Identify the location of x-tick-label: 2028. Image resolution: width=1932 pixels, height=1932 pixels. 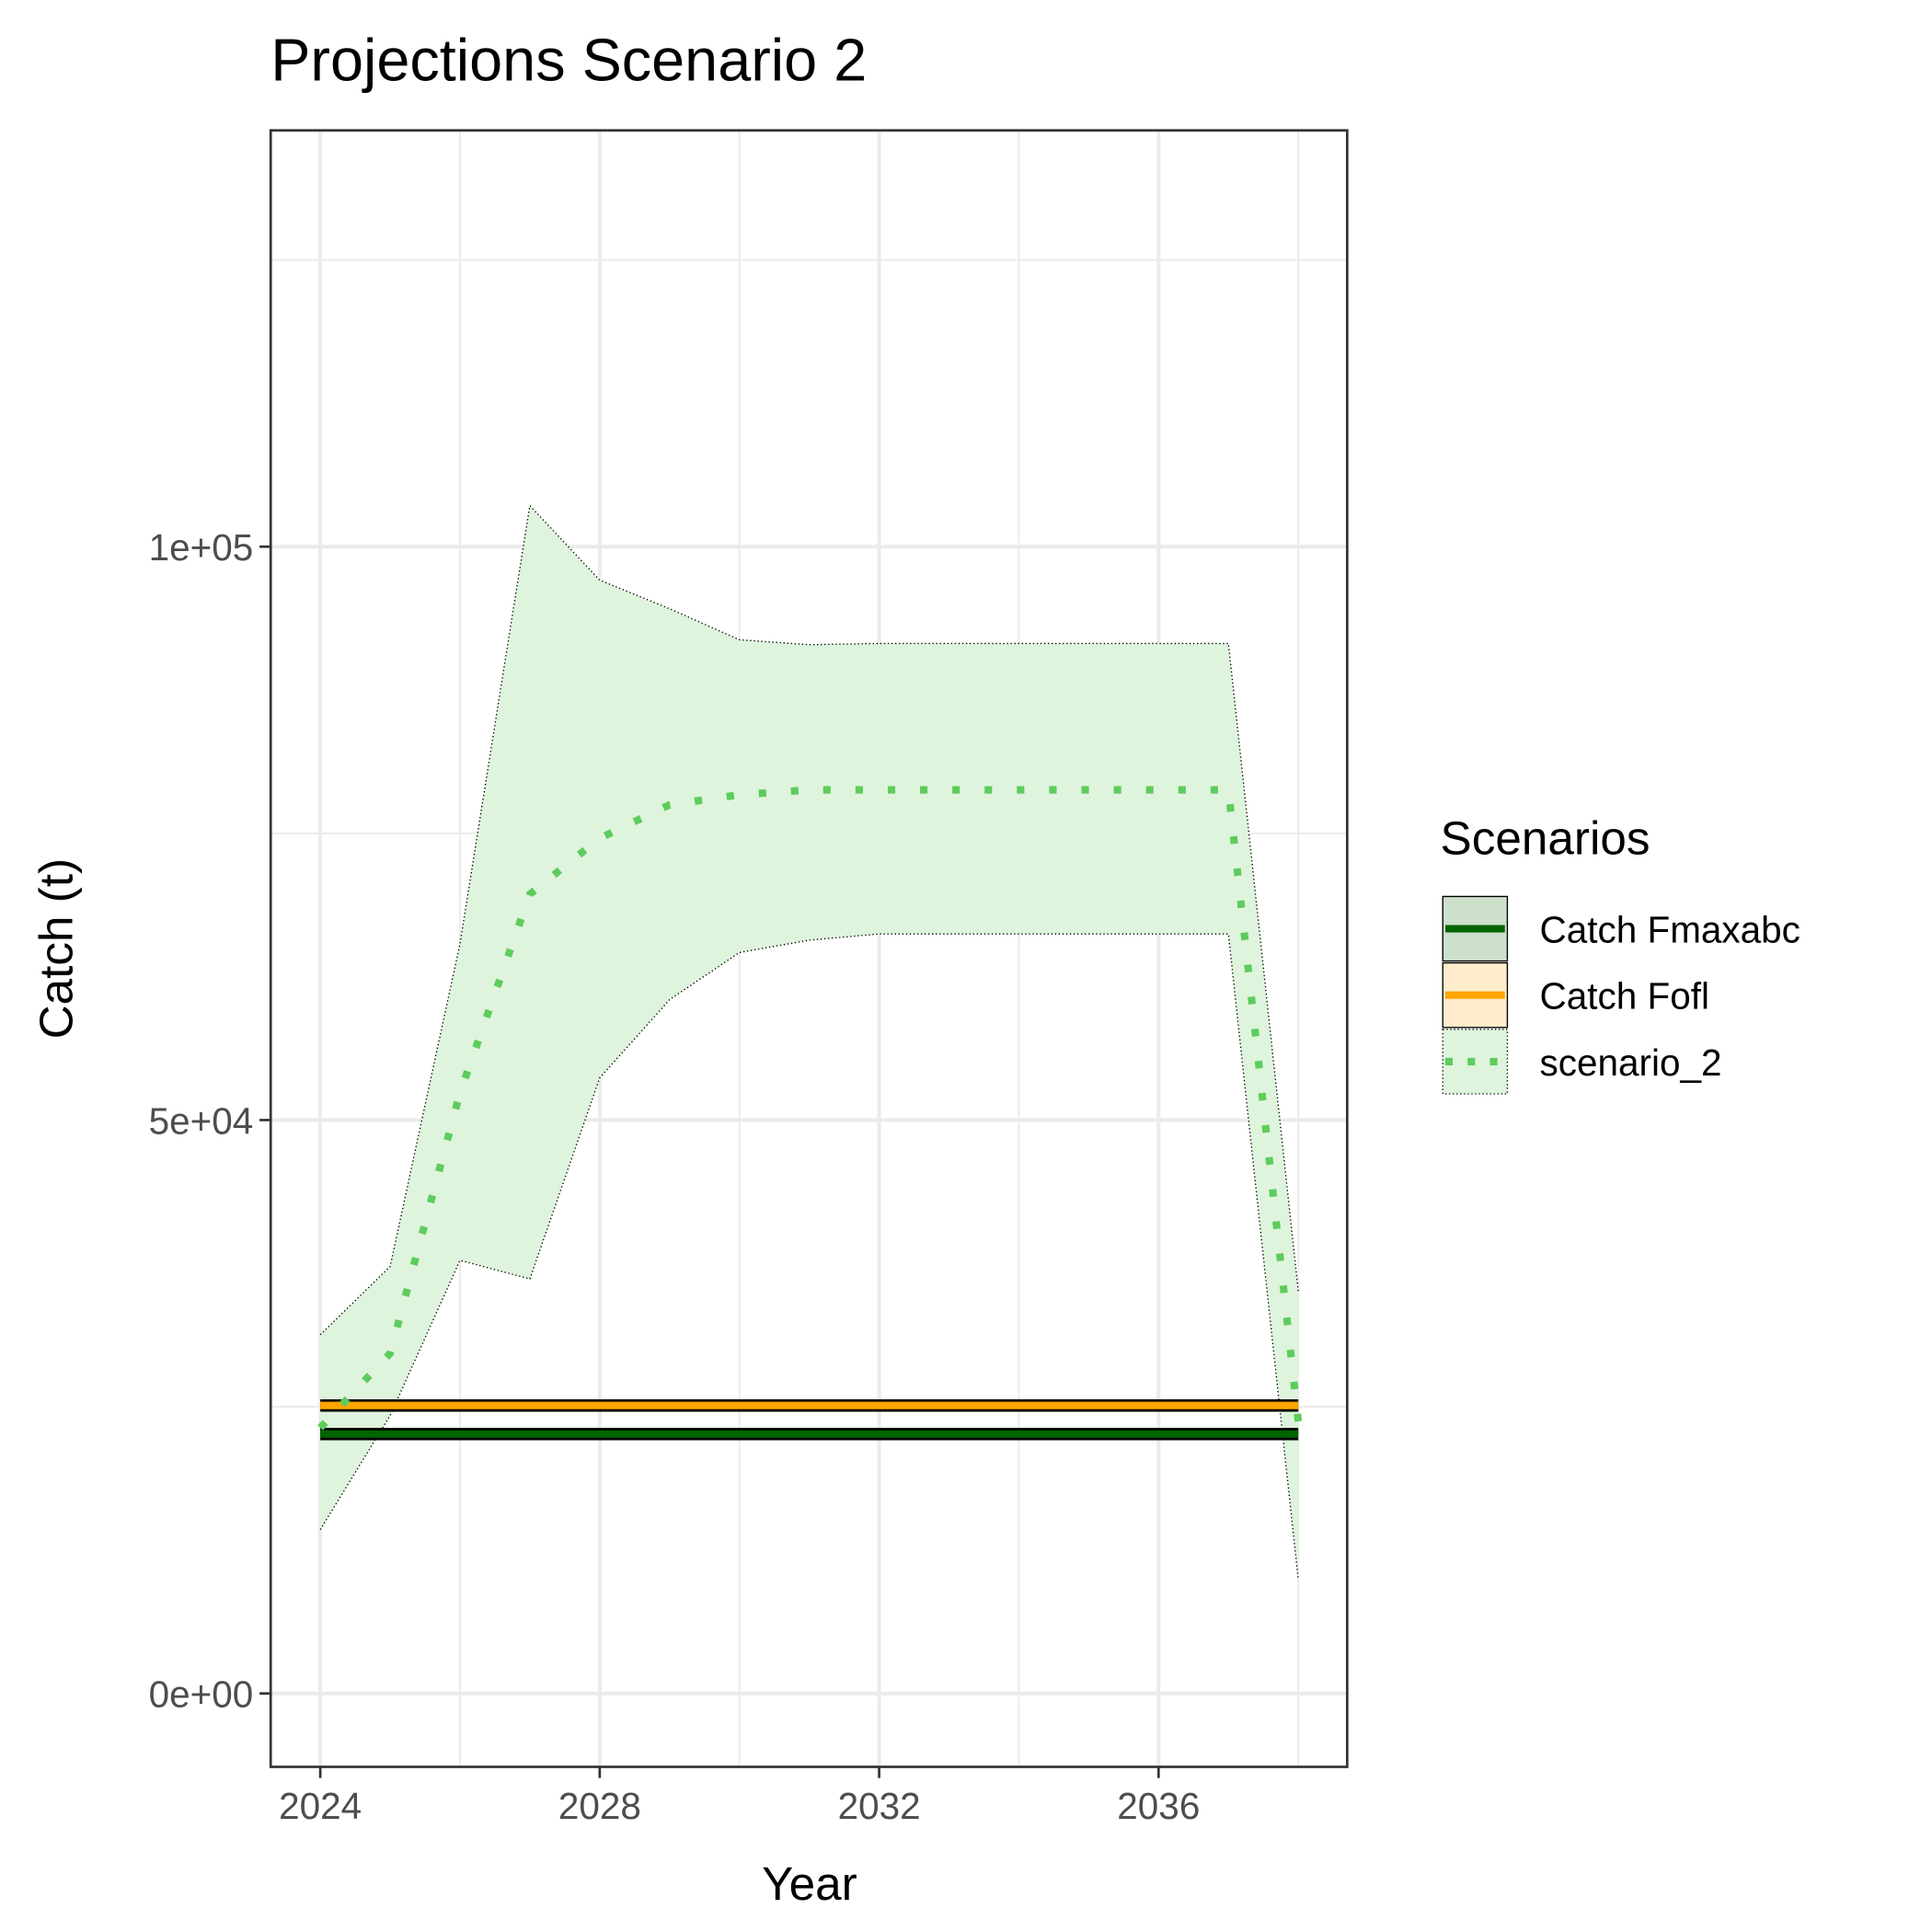
(599, 1806).